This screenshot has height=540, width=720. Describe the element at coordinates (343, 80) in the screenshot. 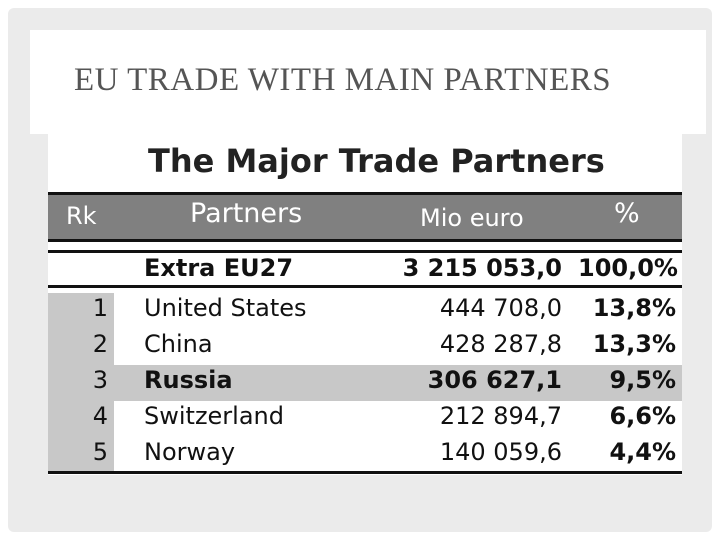

I see `slide-title: EU TRADE WITH MAIN PARTNERS` at that location.